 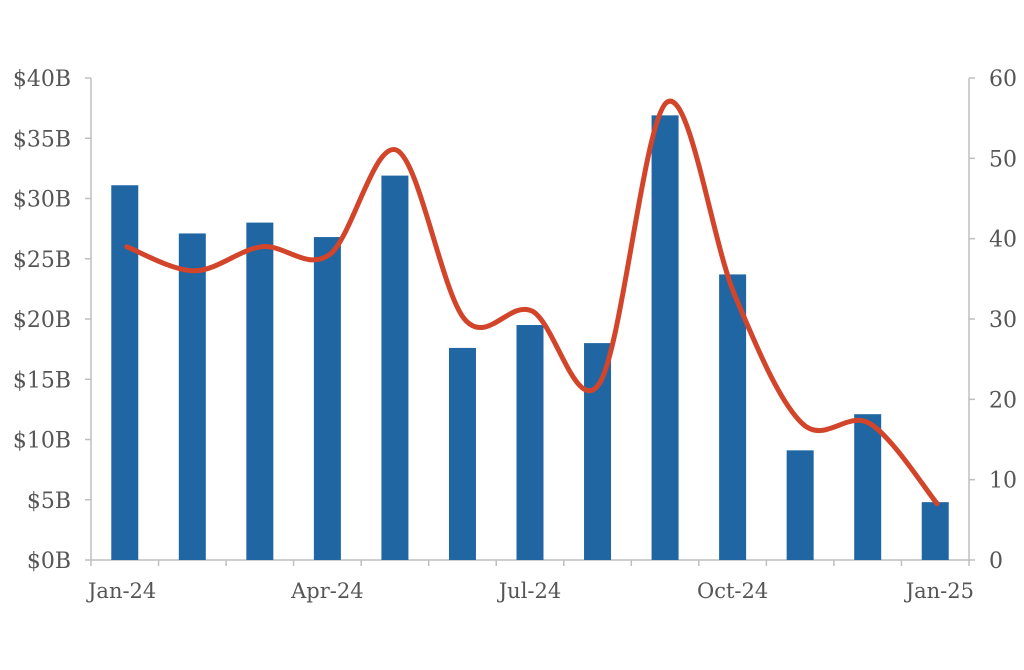 I want to click on right-tick-label: 60, so click(x=1003, y=79).